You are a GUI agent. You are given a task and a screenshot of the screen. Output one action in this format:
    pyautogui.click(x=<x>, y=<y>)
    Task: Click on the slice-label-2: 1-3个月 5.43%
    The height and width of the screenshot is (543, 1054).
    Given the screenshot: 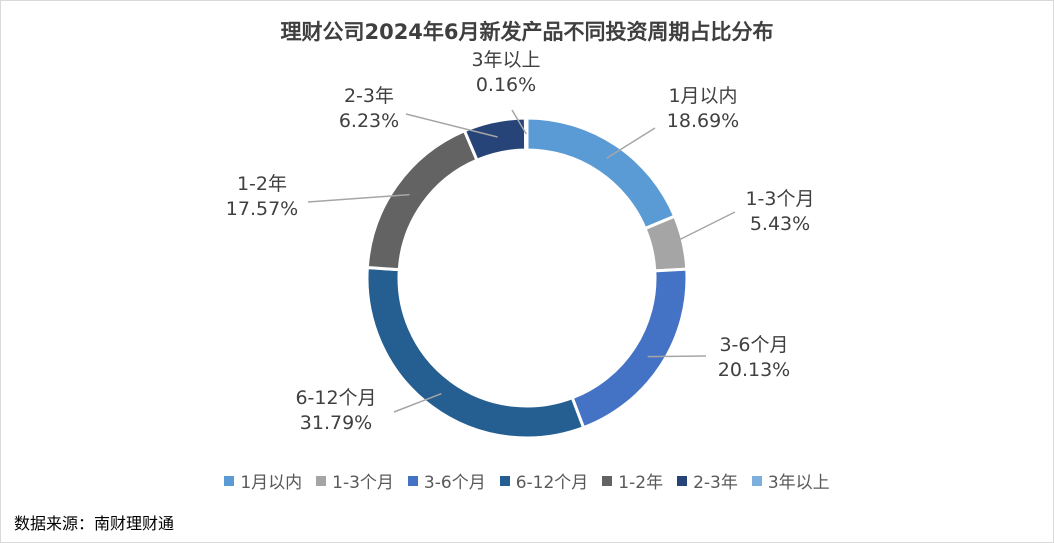 What is the action you would take?
    pyautogui.click(x=779, y=211)
    